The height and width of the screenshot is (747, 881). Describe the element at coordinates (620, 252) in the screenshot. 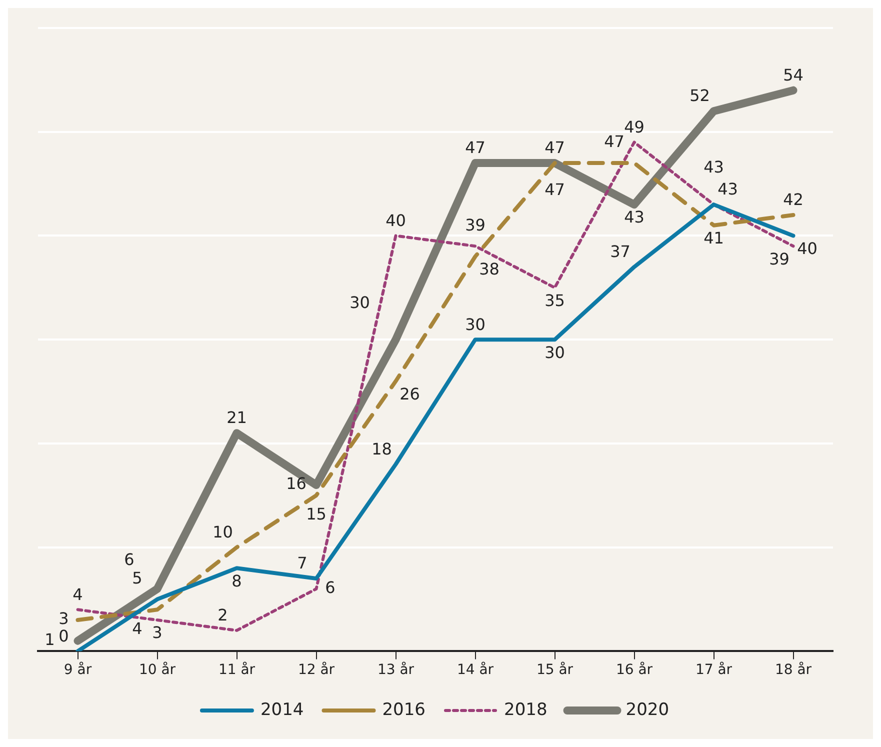

I see `data-label: 37` at that location.